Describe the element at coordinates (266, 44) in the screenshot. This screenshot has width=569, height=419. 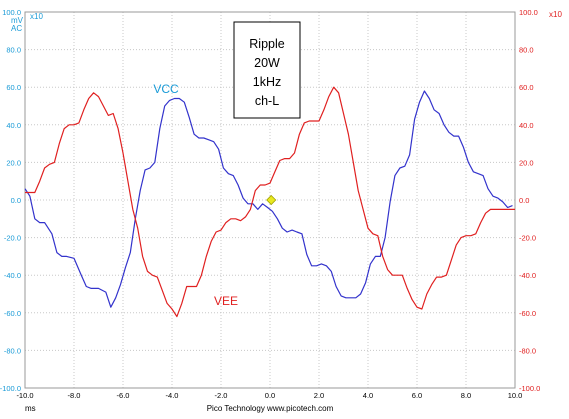
I see `annotation-line-ripple: Ripple` at that location.